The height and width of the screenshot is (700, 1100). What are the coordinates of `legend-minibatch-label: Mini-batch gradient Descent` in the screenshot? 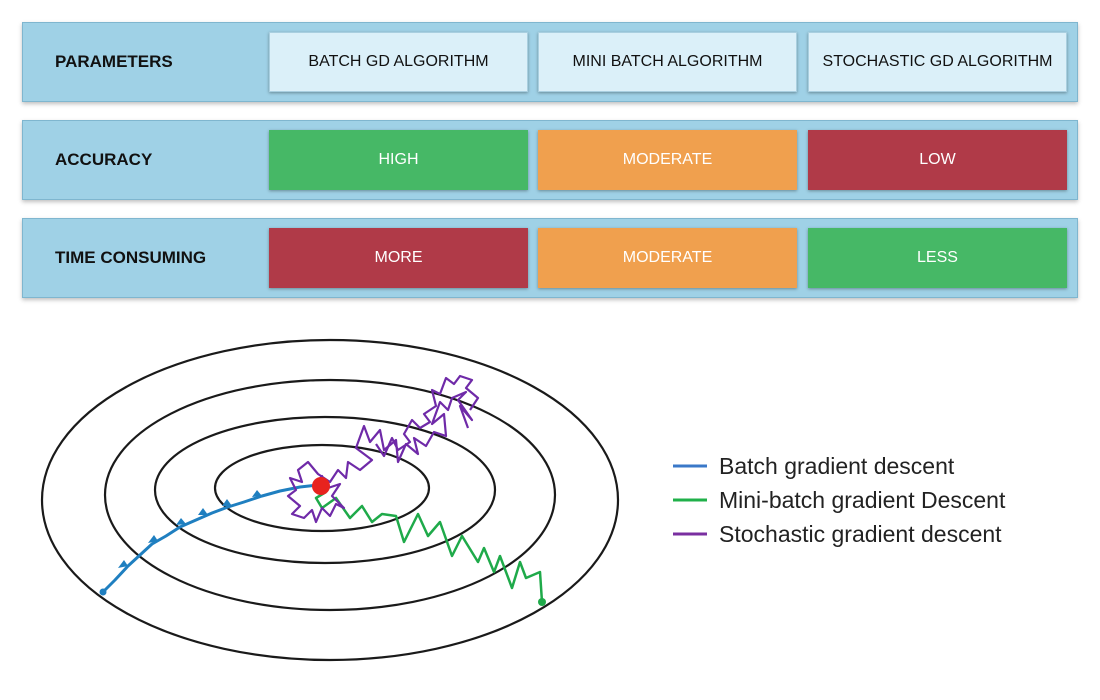 It's located at (862, 500).